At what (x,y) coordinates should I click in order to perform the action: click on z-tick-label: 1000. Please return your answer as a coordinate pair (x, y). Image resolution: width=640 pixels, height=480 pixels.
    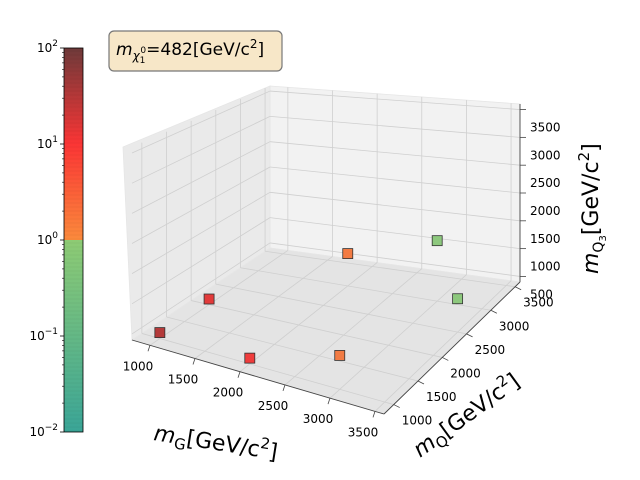
    Looking at the image, I should click on (545, 267).